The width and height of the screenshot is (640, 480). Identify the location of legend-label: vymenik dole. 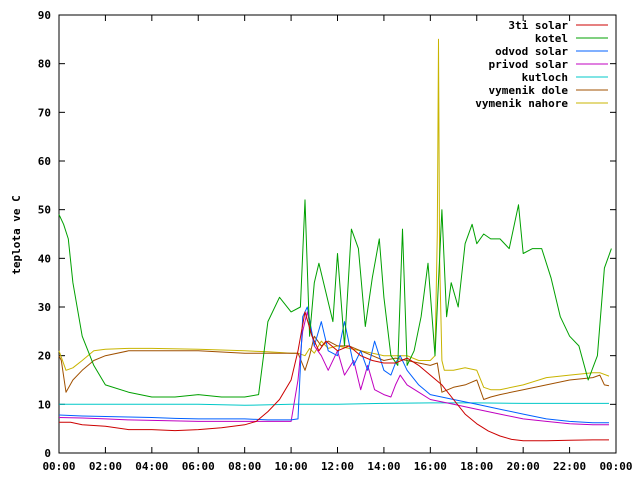
(529, 90).